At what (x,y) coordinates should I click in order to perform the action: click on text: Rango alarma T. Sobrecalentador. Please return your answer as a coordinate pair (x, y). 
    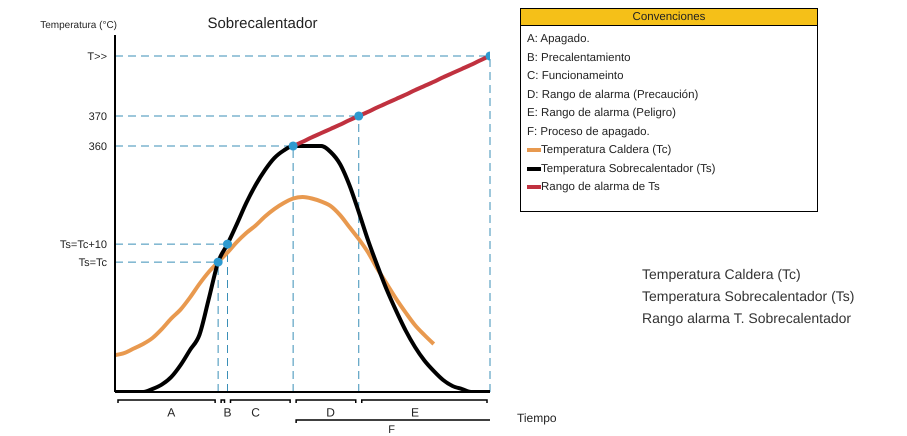
    Looking at the image, I should click on (747, 318).